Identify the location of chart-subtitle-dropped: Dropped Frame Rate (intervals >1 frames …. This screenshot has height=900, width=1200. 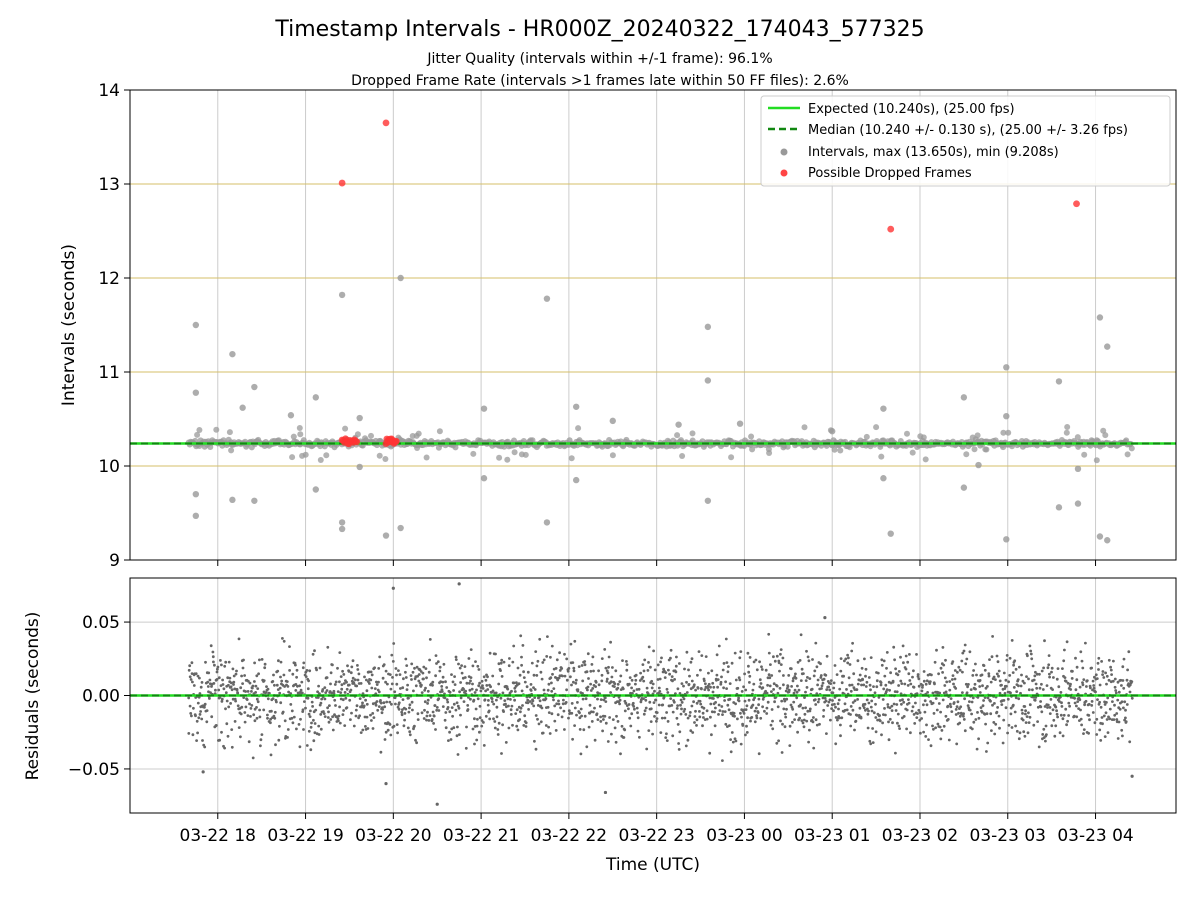
(600, 81).